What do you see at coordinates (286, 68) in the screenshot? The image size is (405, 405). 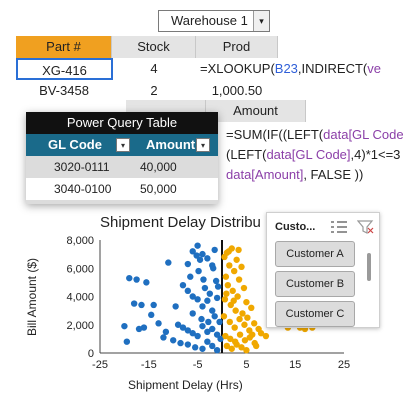 I see `formula-ref: B23` at bounding box center [286, 68].